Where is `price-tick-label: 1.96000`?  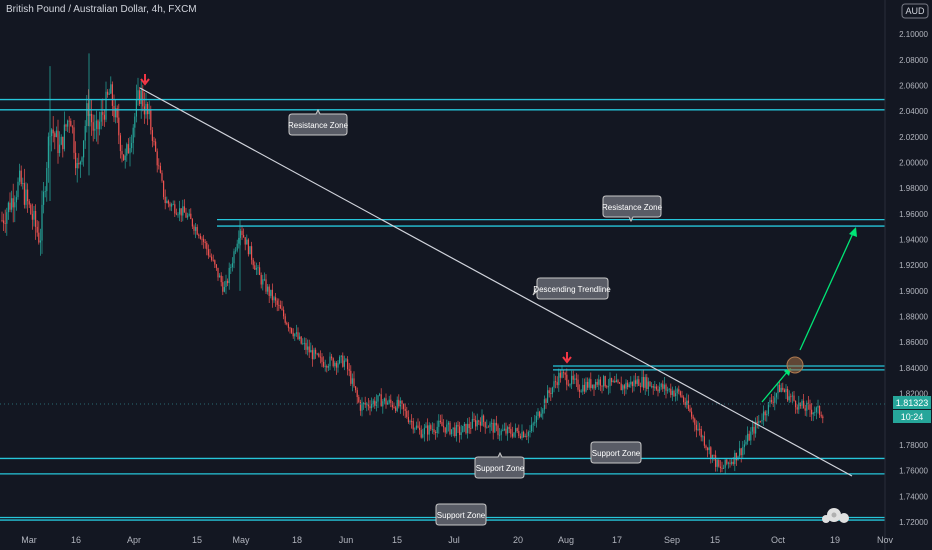
price-tick-label: 1.96000 is located at coordinates (913, 214).